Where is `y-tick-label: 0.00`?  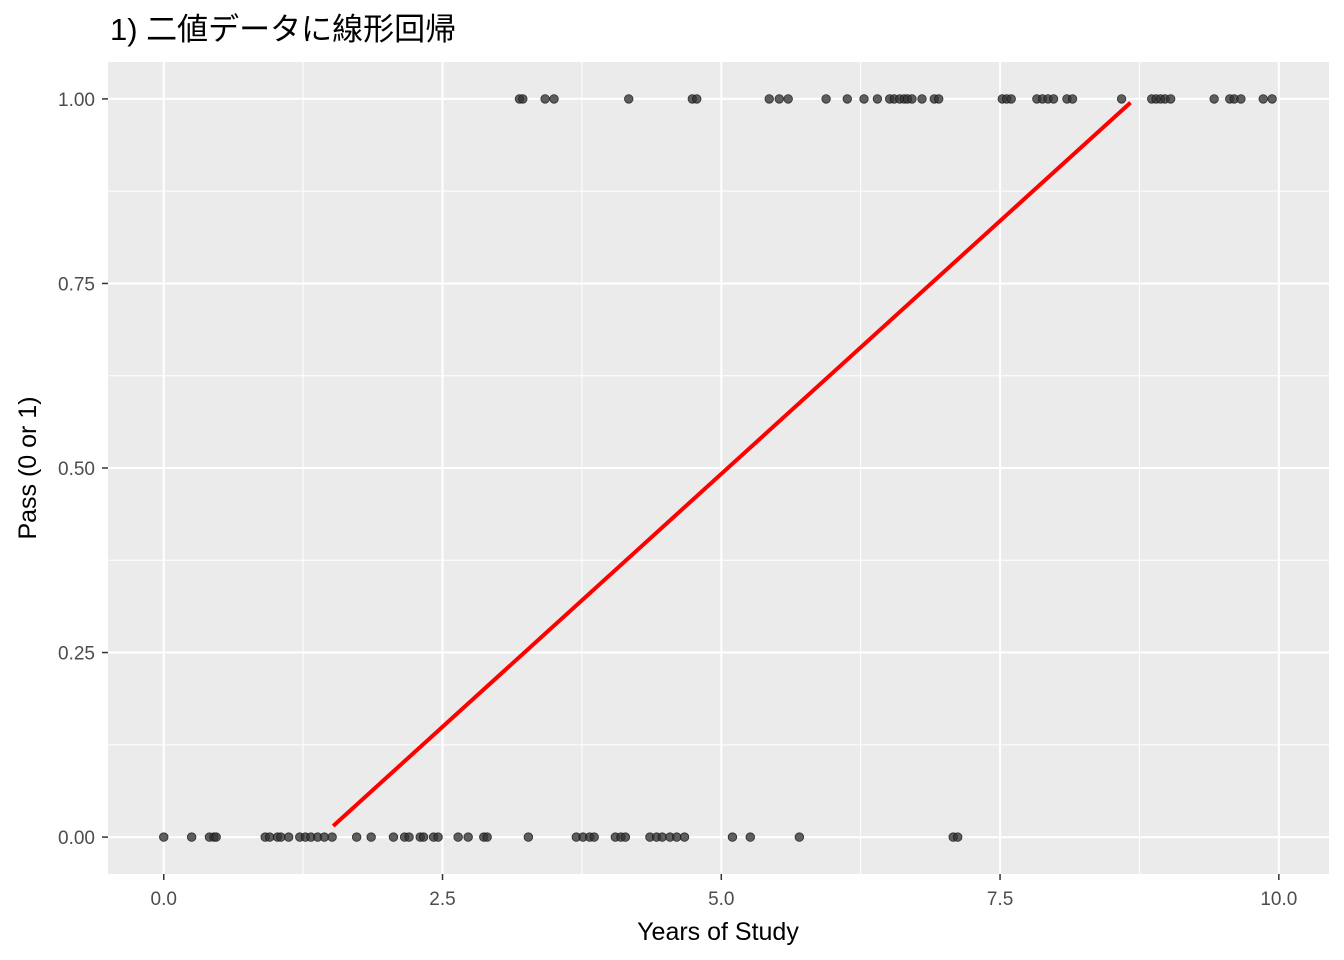 y-tick-label: 0.00 is located at coordinates (76, 838).